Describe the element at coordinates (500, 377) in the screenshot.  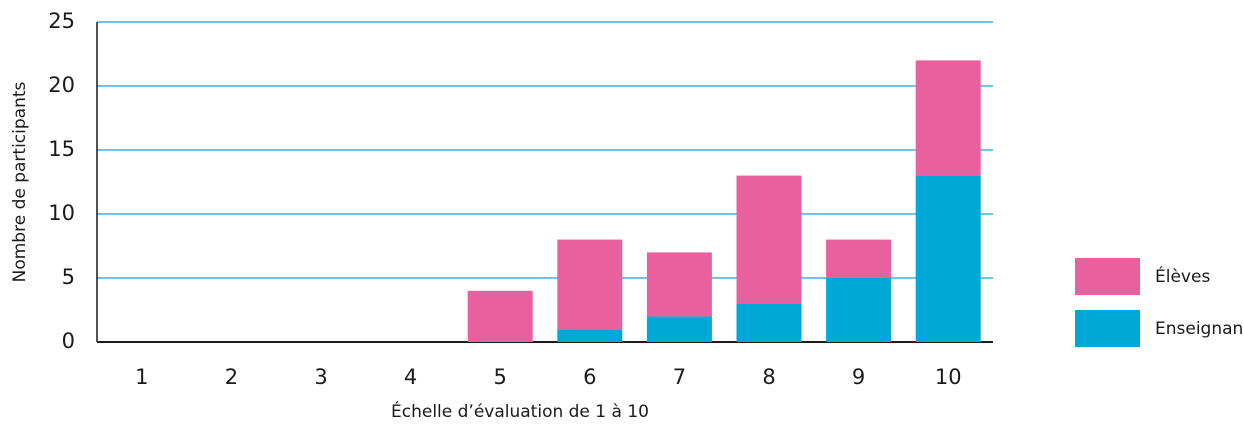
I see `x-tick-label: 5` at that location.